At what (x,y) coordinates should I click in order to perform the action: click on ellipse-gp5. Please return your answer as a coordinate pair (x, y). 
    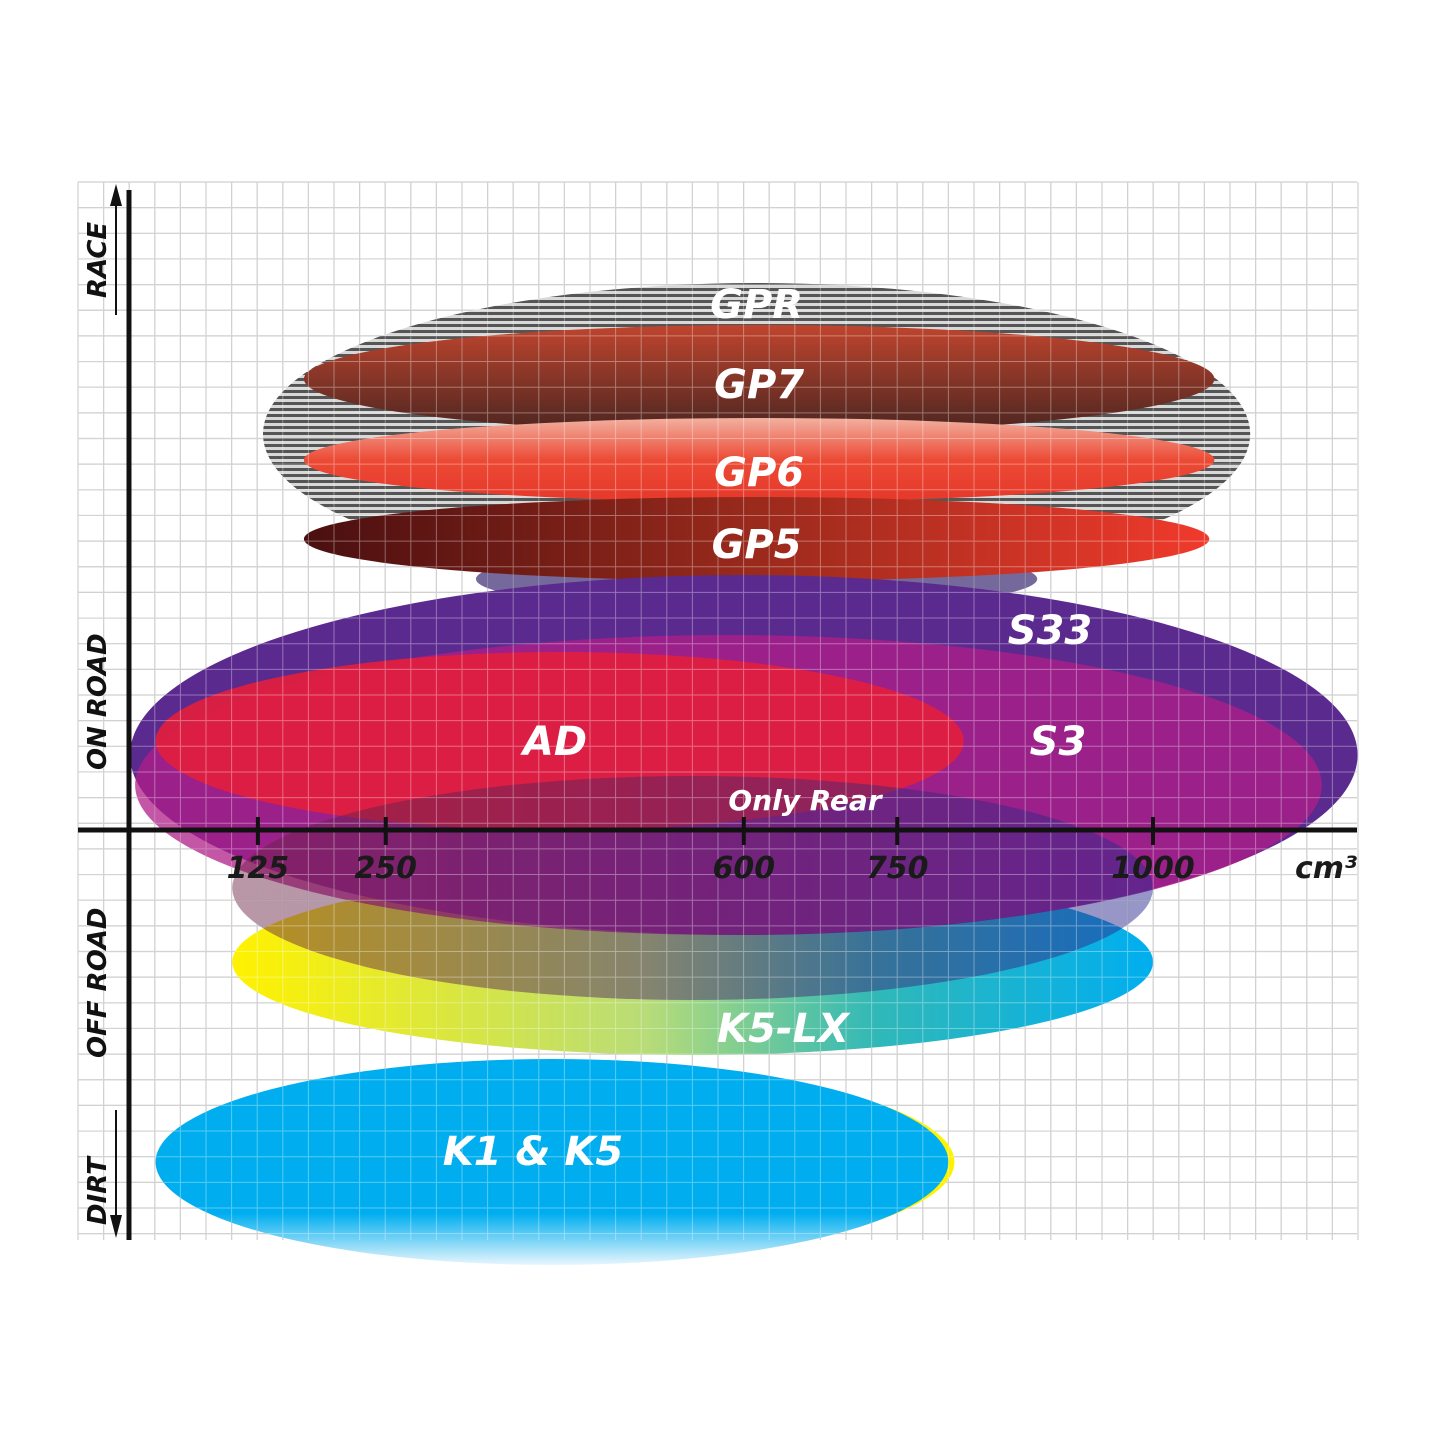
    Looking at the image, I should click on (756, 539).